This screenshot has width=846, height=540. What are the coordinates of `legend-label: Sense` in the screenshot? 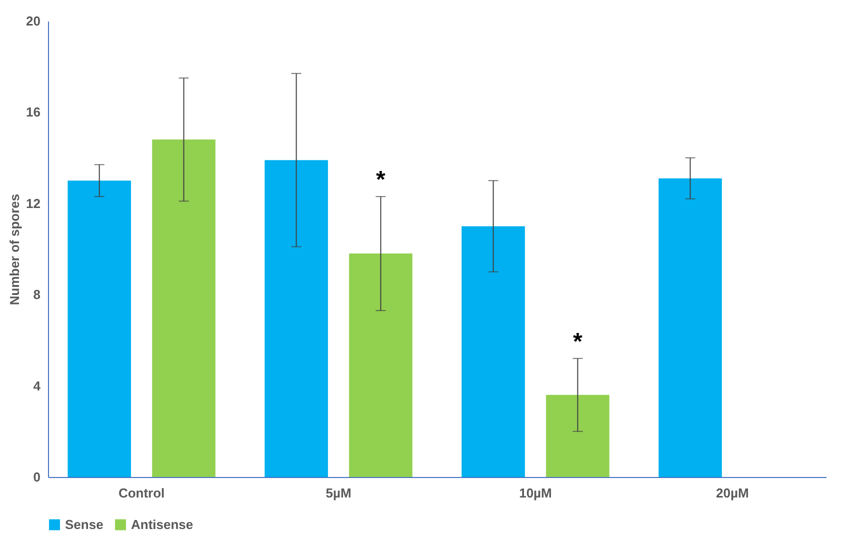 It's located at (84, 524).